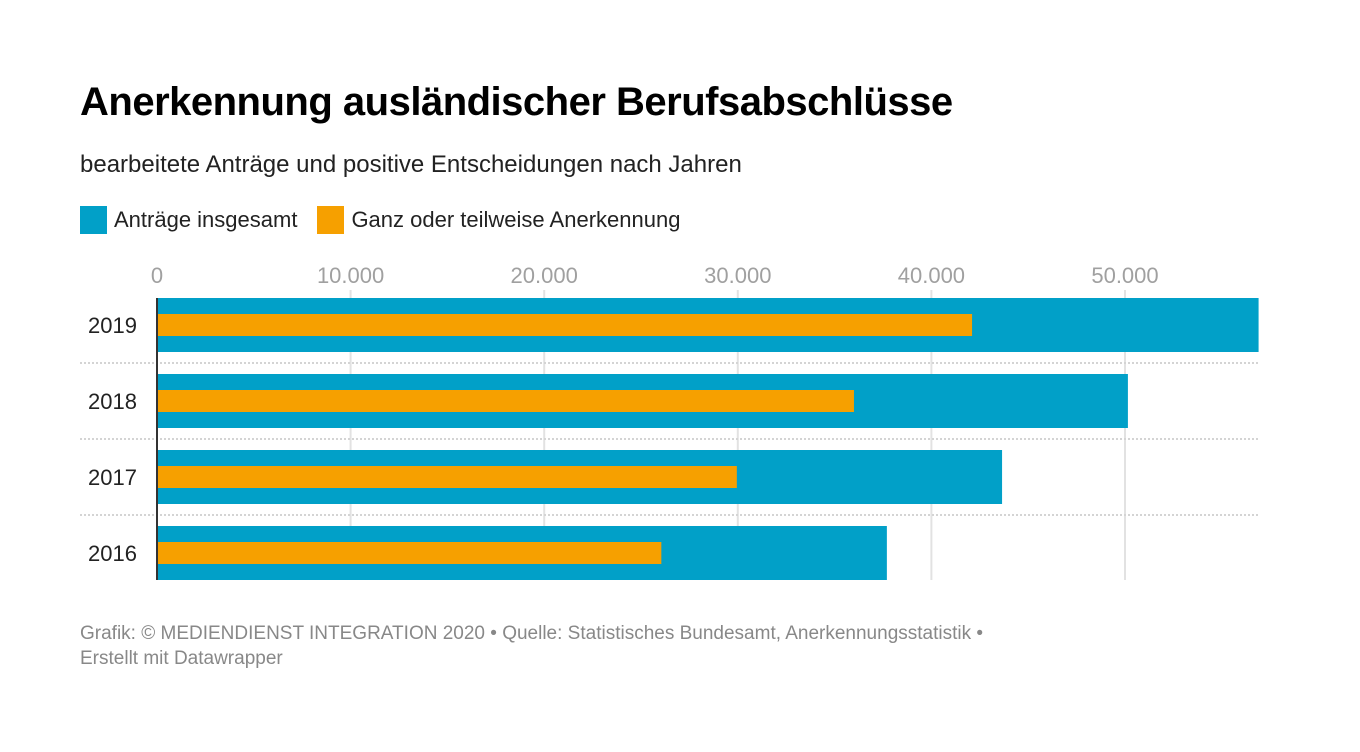  I want to click on legend-label-total: Anträge insgesamt, so click(206, 219).